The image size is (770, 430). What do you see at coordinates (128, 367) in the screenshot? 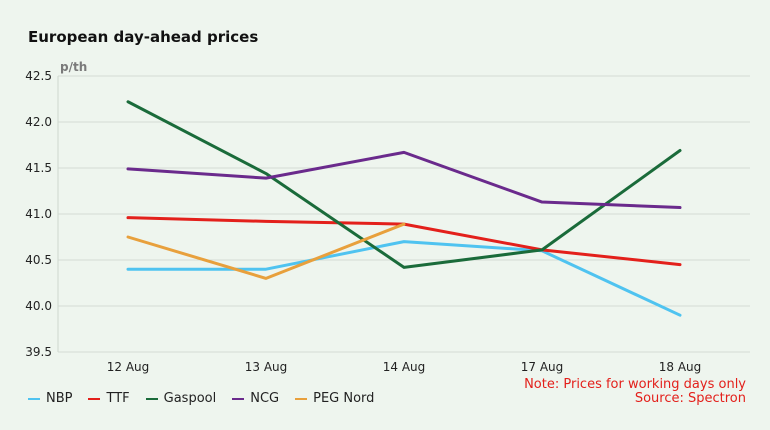
I see `x-tick-label: 12 Aug` at bounding box center [128, 367].